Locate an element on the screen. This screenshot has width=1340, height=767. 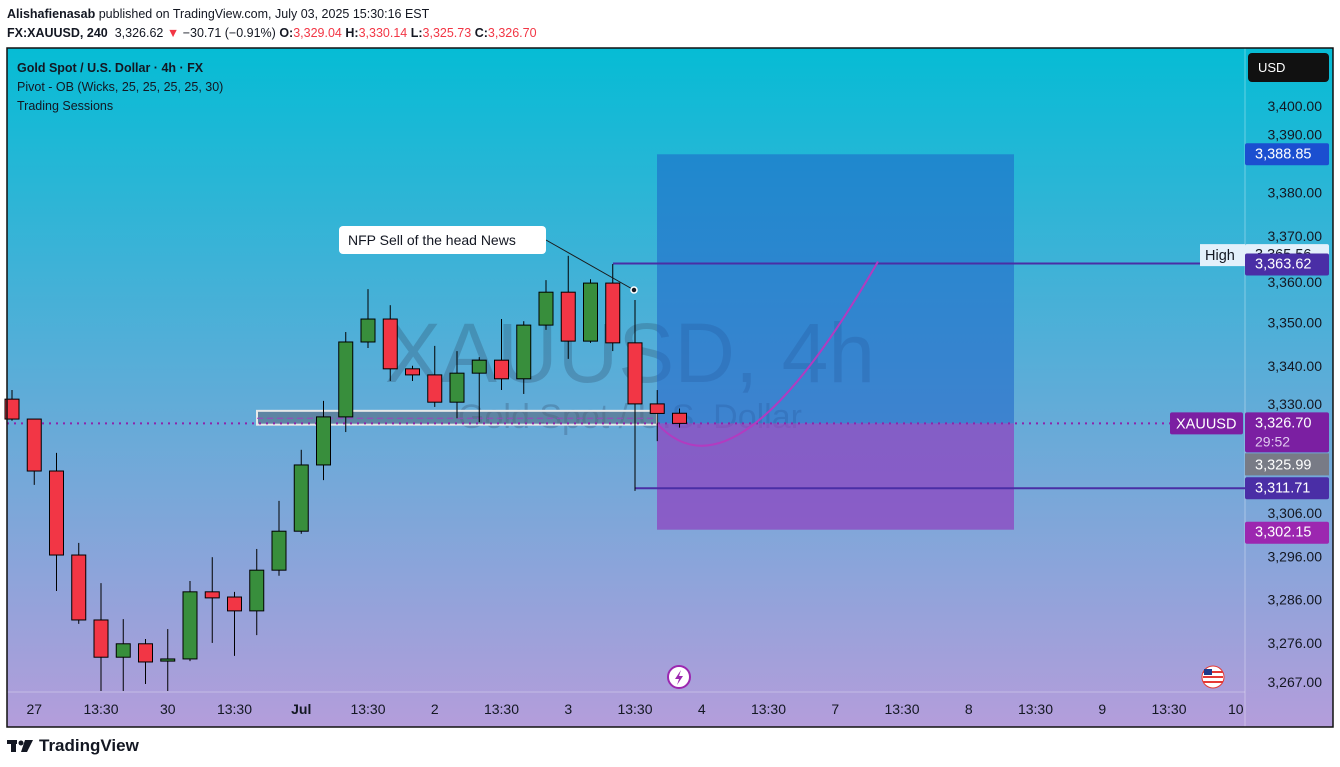
lower-level-label-bg is located at coordinates (1287, 488).